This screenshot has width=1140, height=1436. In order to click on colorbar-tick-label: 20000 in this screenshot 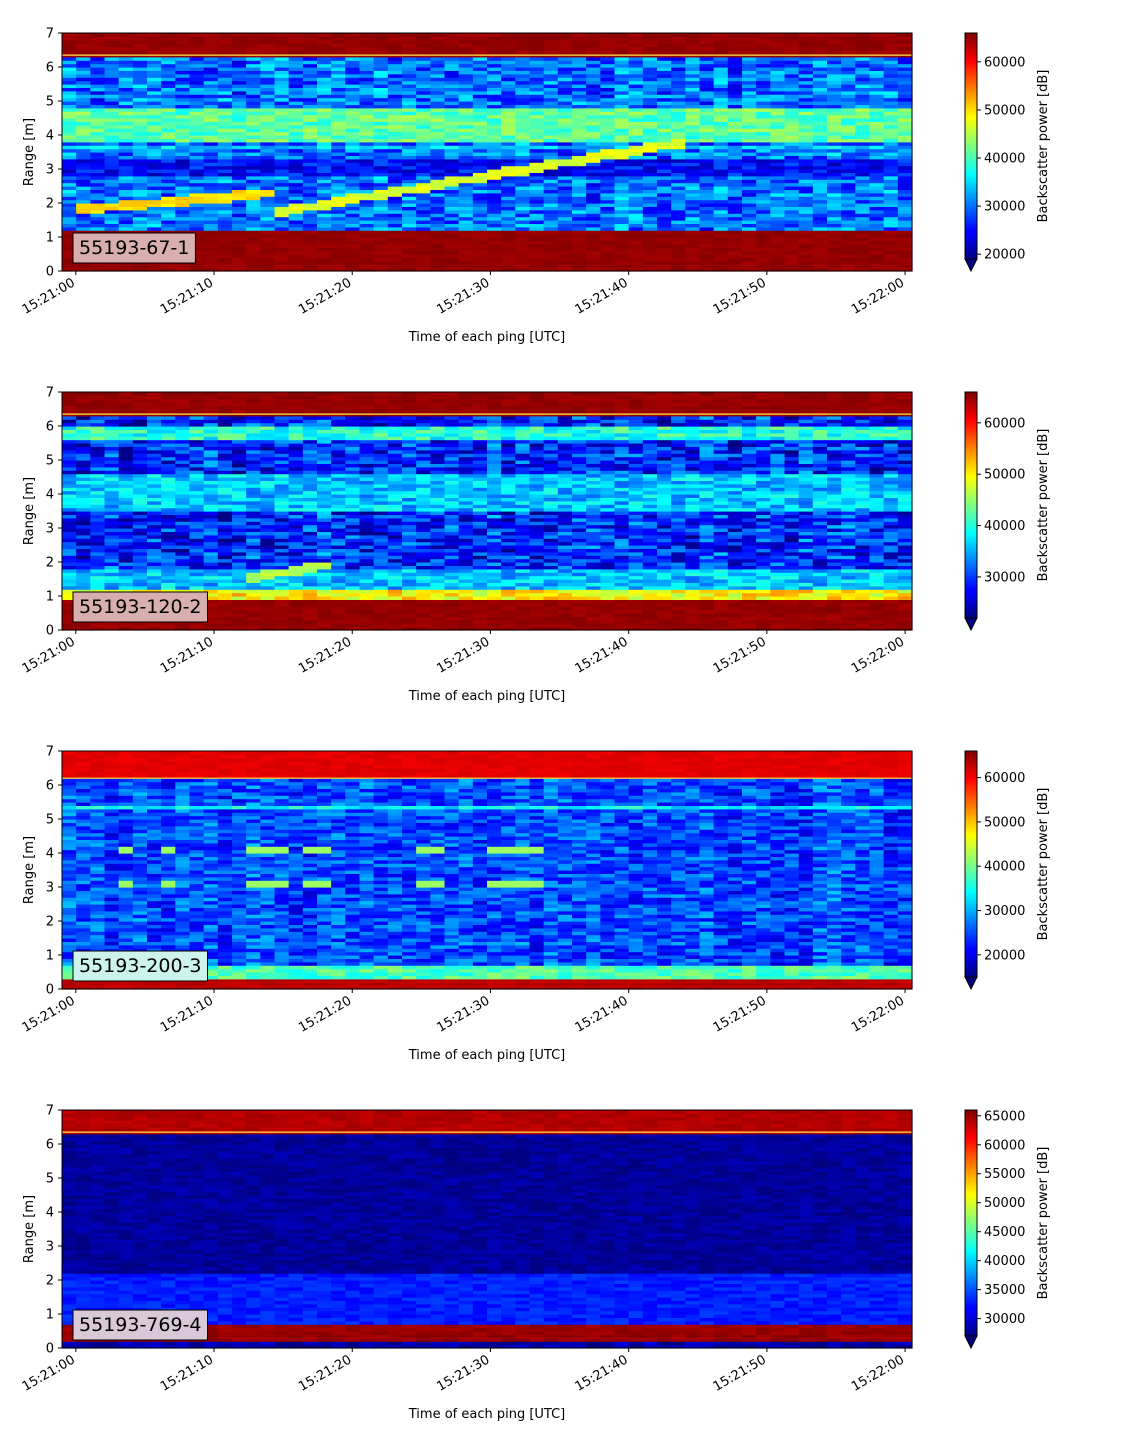, I will do `click(1004, 955)`.